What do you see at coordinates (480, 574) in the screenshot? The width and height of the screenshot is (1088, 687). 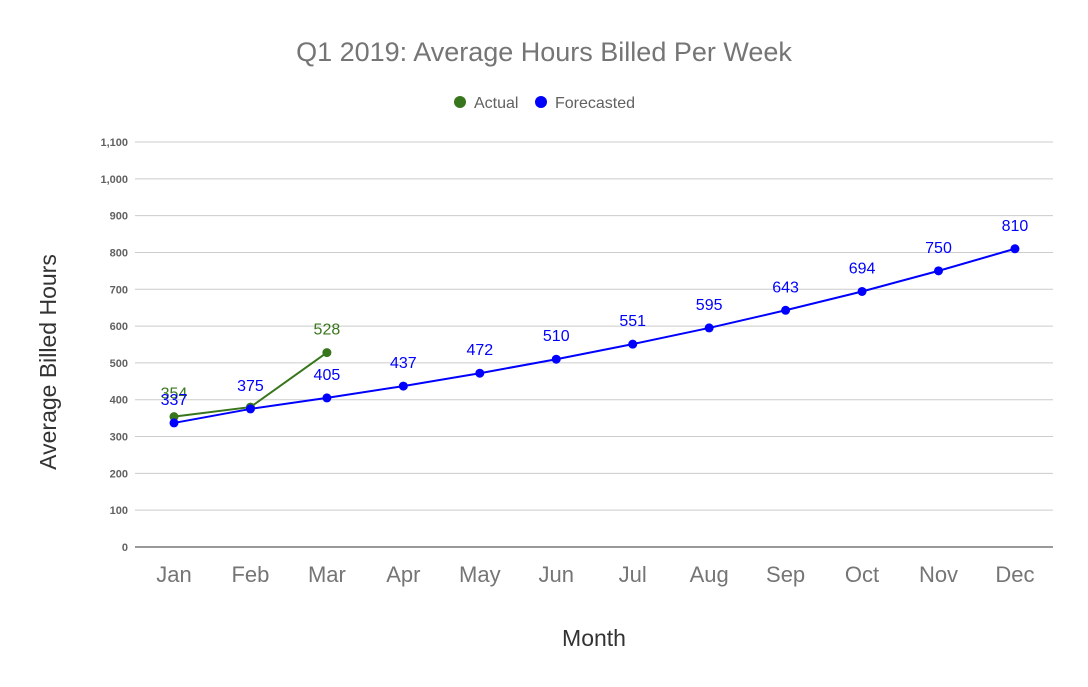 I see `x-tick-label: May` at bounding box center [480, 574].